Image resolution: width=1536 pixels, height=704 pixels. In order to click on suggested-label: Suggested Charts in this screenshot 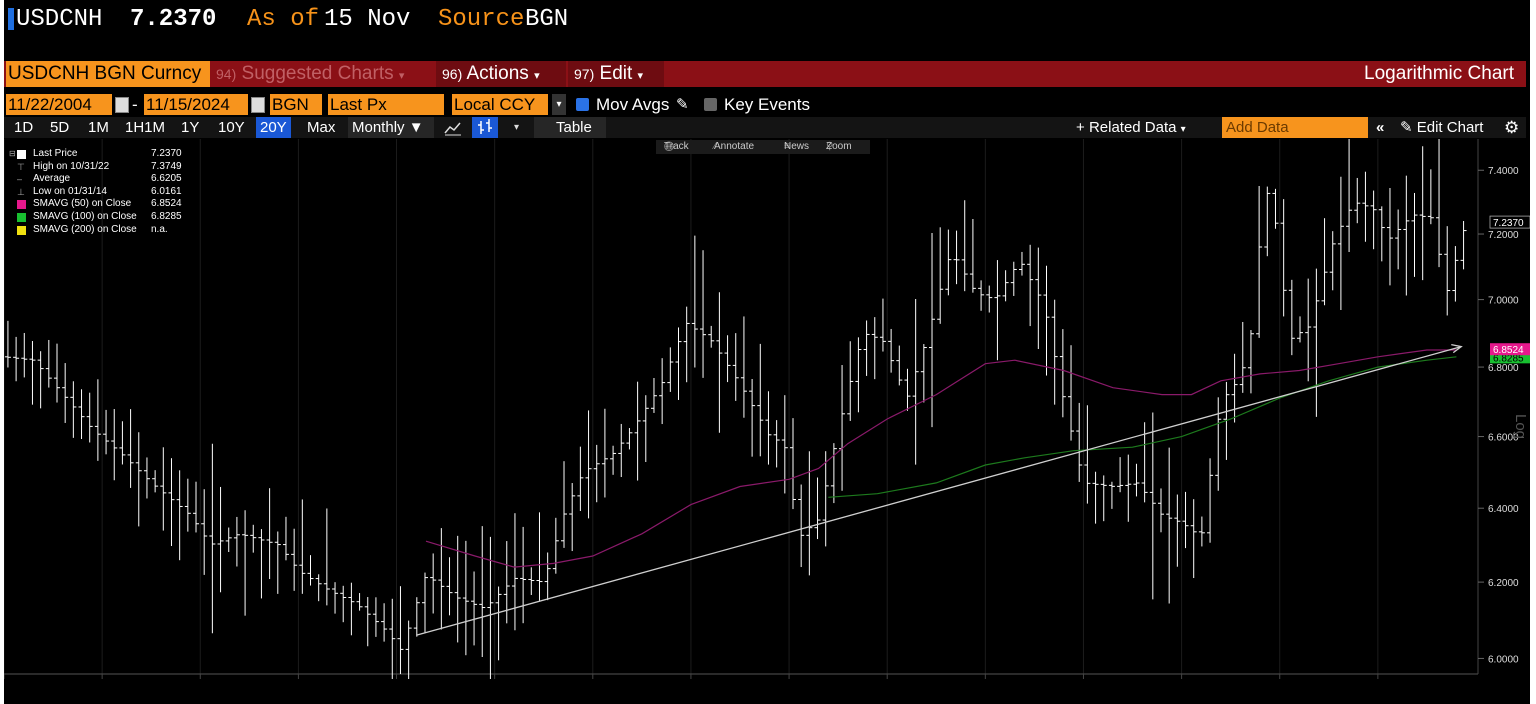, I will do `click(317, 73)`.